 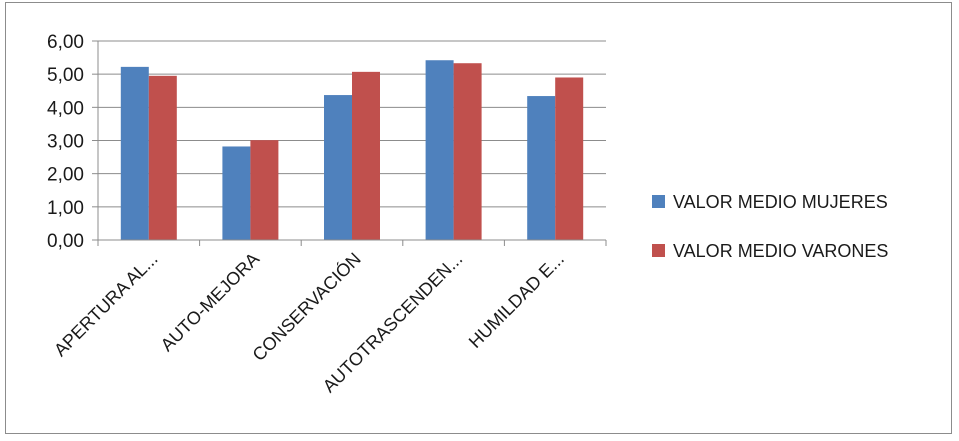 I want to click on legend-label: VALOR MEDIO MUJERES, so click(x=780, y=202).